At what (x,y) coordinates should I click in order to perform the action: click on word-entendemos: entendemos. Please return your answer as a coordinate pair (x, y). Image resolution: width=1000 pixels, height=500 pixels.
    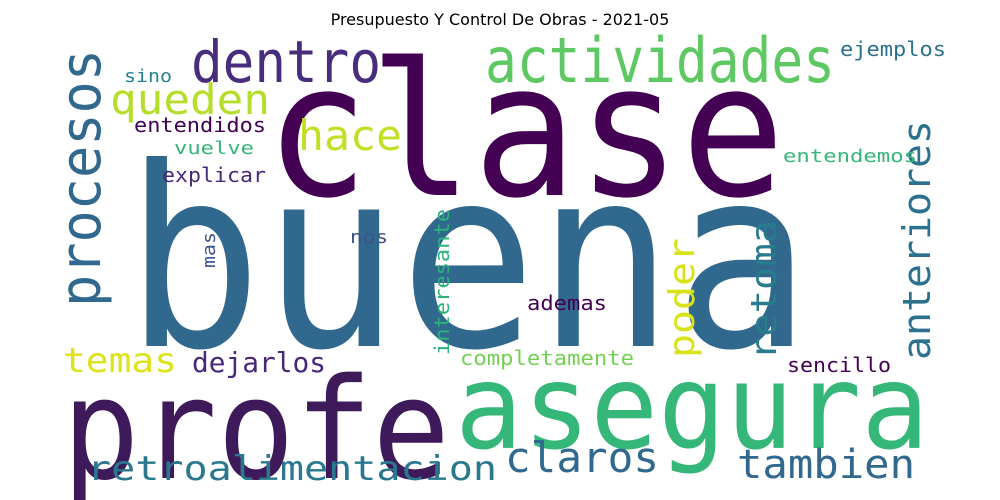
    Looking at the image, I should click on (850, 156).